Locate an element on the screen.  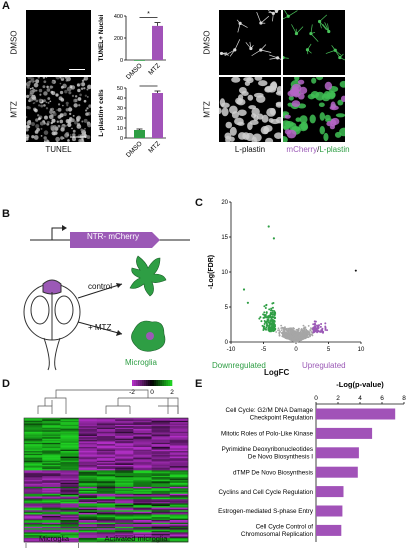
bar-dmso is located at coordinates (139, 60).